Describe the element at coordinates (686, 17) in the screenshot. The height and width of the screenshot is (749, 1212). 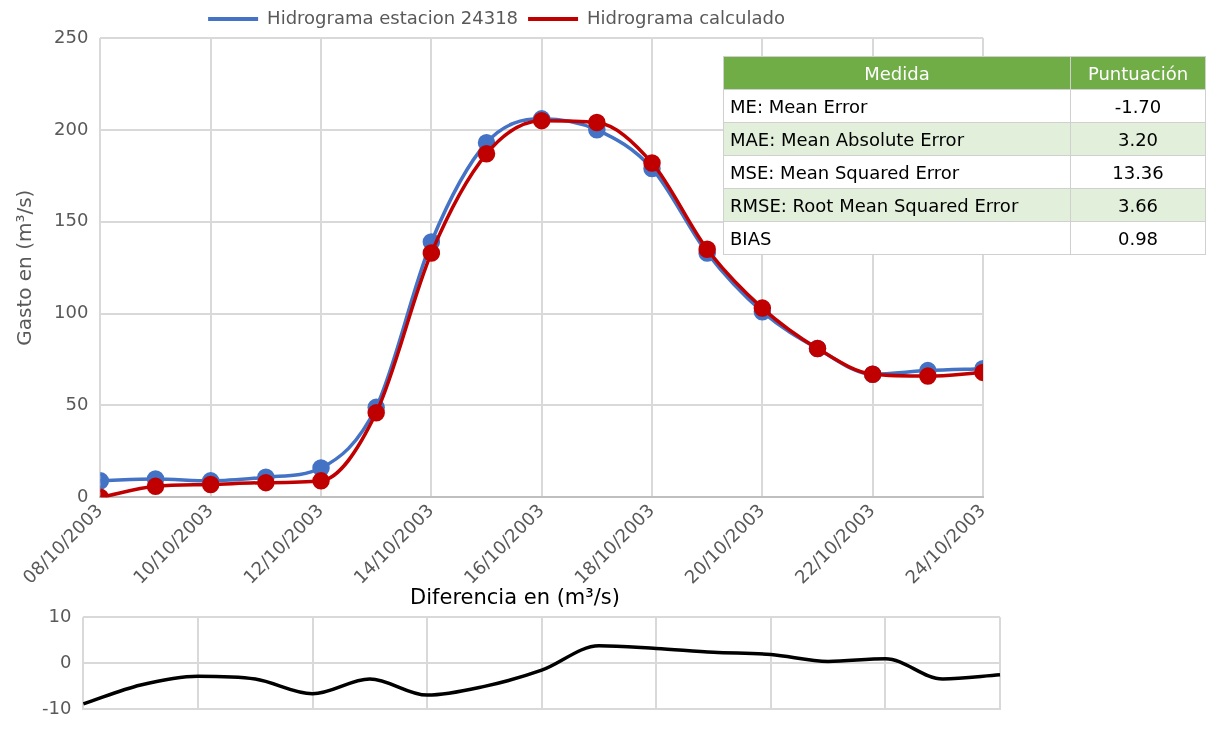
I see `legend-label: Hidrograma calculado` at that location.